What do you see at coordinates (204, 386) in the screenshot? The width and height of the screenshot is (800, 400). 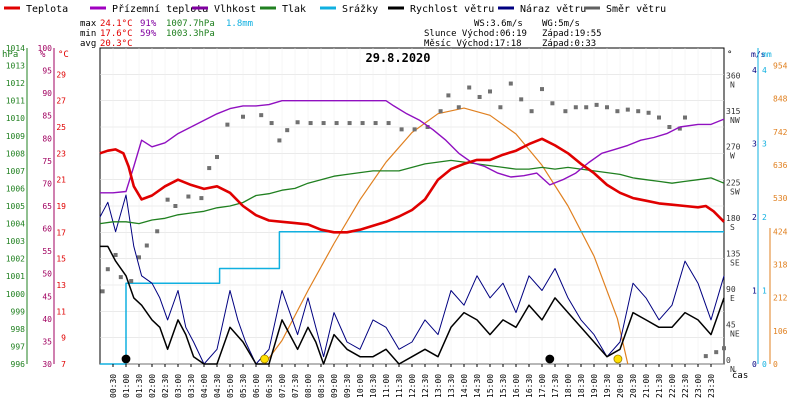 I see `x-tick-label: 04:00` at bounding box center [204, 386].